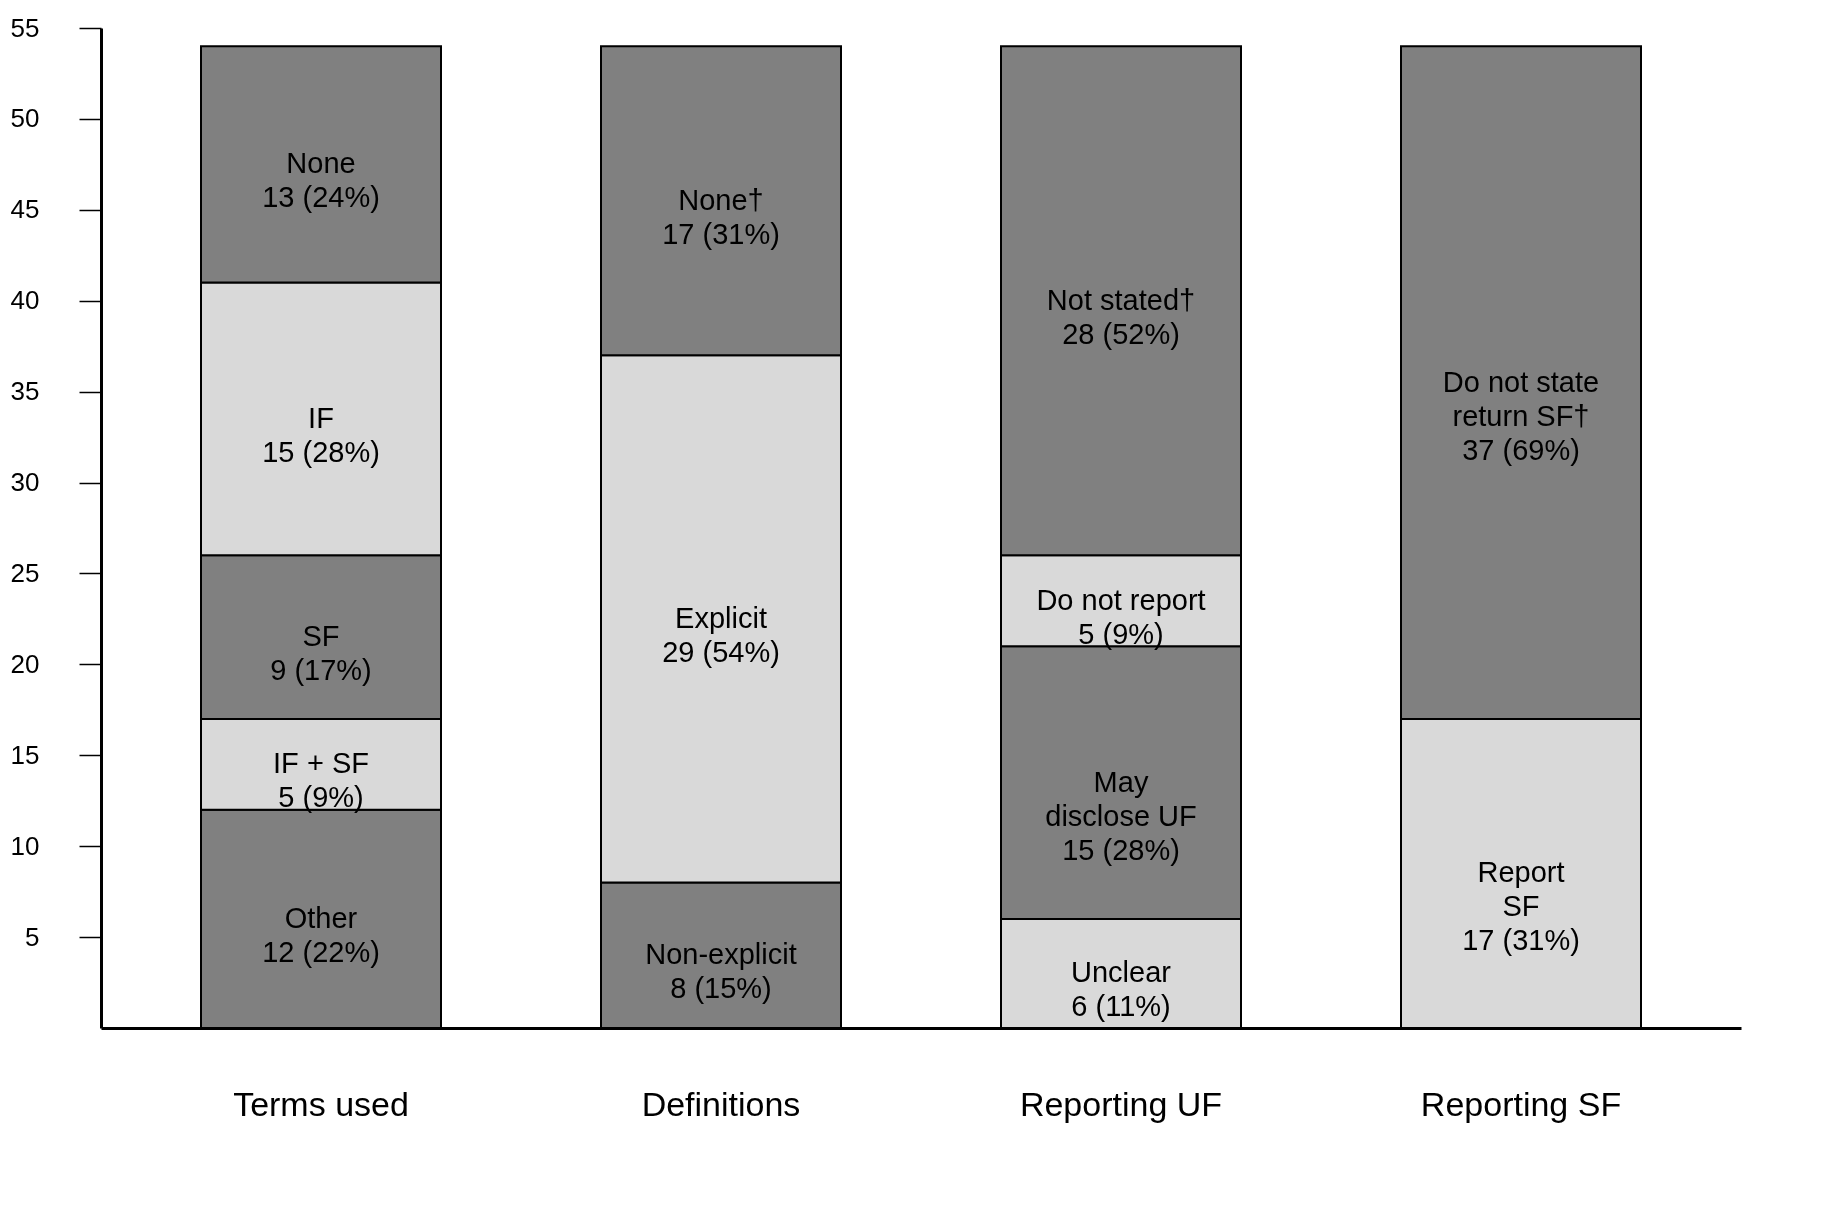  I want to click on y-tick-label: 50, so click(25, 118).